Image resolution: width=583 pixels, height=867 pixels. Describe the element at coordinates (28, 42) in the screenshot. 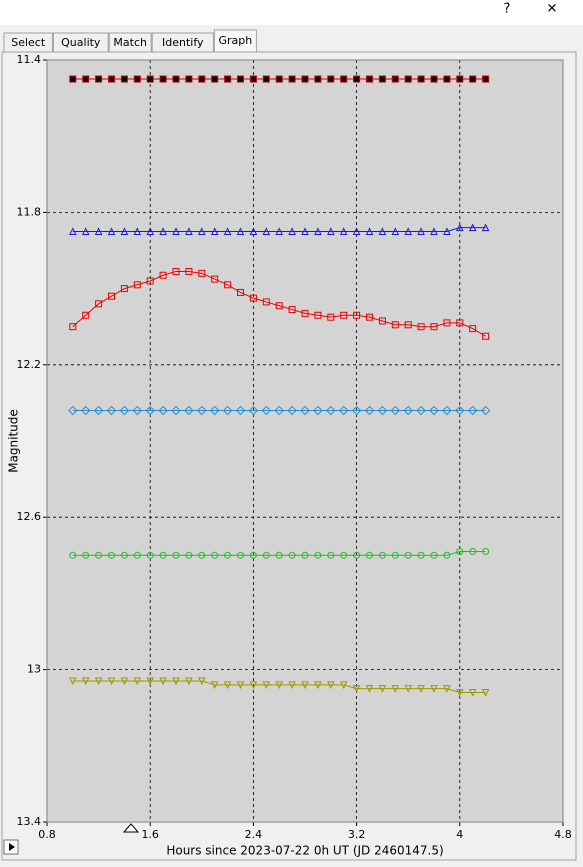

I see `tab-label: Select` at that location.